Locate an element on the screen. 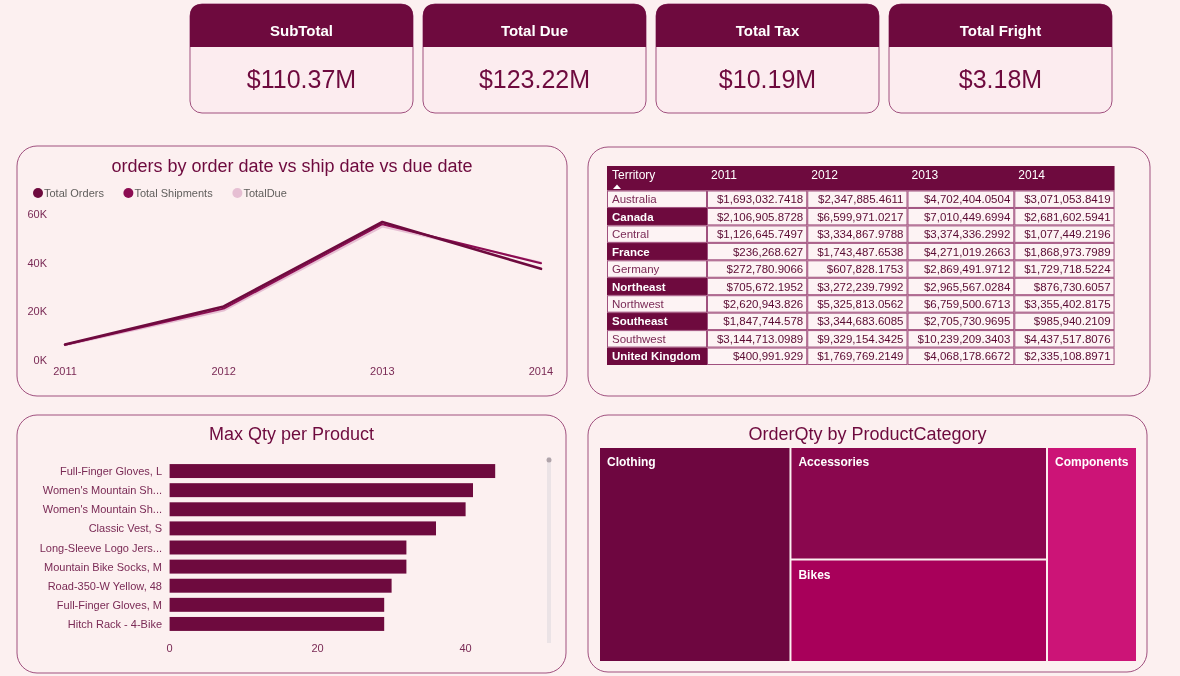 The height and width of the screenshot is (676, 1180). legend-label: Total Orders is located at coordinates (74, 193).